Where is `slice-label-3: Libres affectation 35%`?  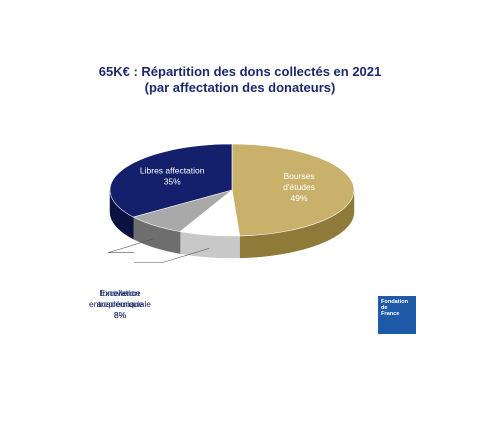
slice-label-3: Libres affectation 35% is located at coordinates (172, 176).